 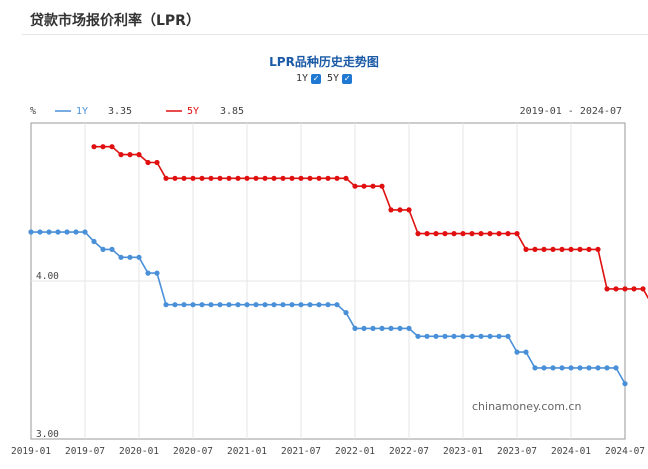 What do you see at coordinates (409, 451) in the screenshot?
I see `x-tick-label: 2022-07` at bounding box center [409, 451].